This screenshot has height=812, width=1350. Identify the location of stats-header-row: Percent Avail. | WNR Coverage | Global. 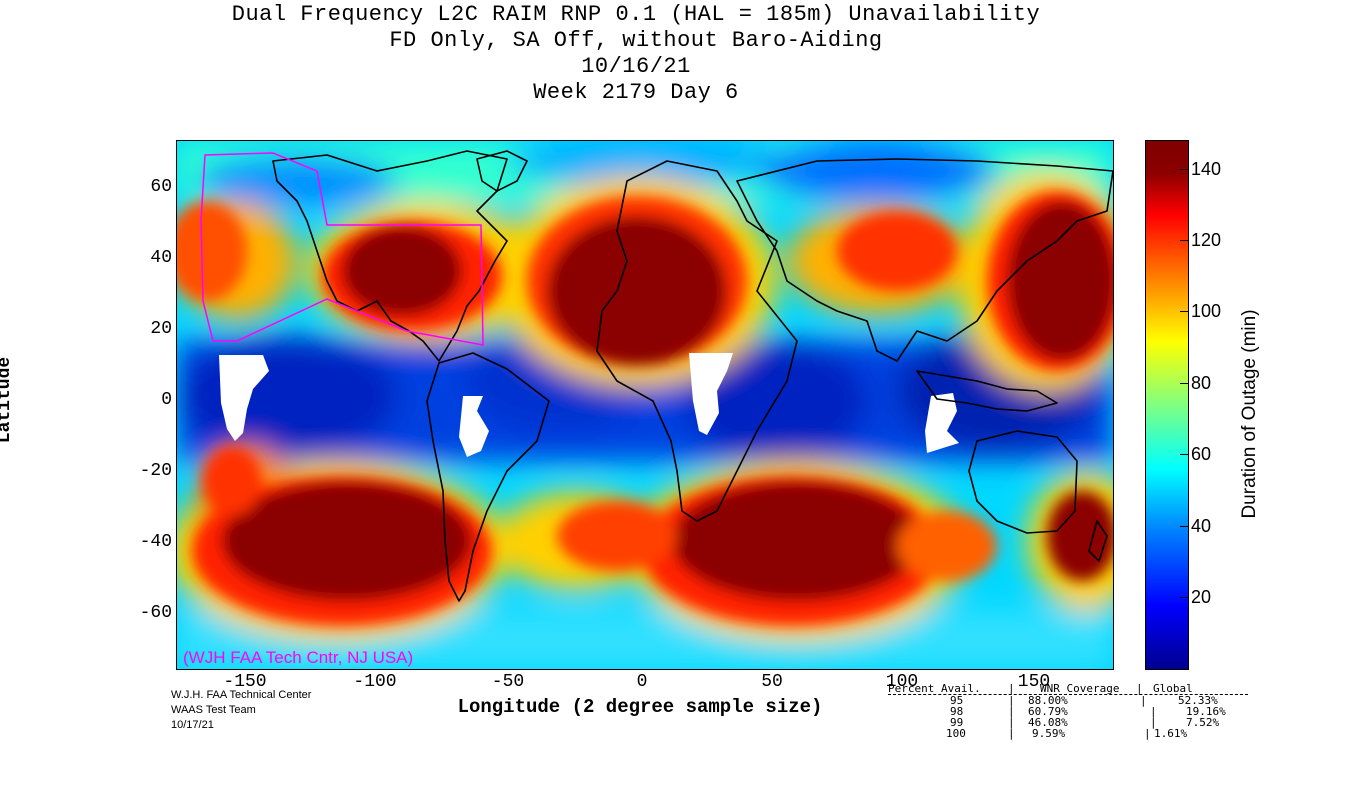
(1068, 689).